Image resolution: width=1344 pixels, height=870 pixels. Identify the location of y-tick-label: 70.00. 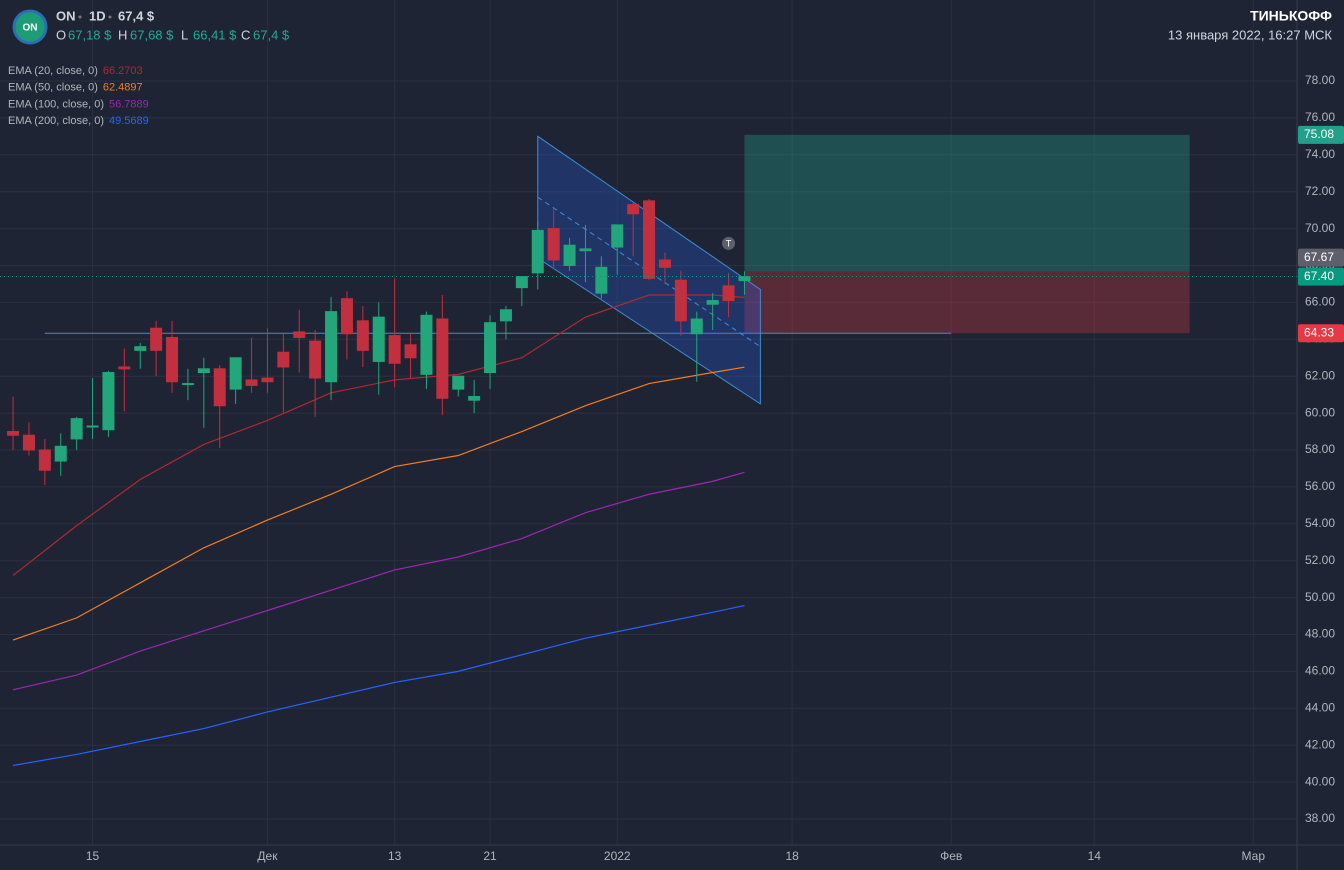
(1320, 228).